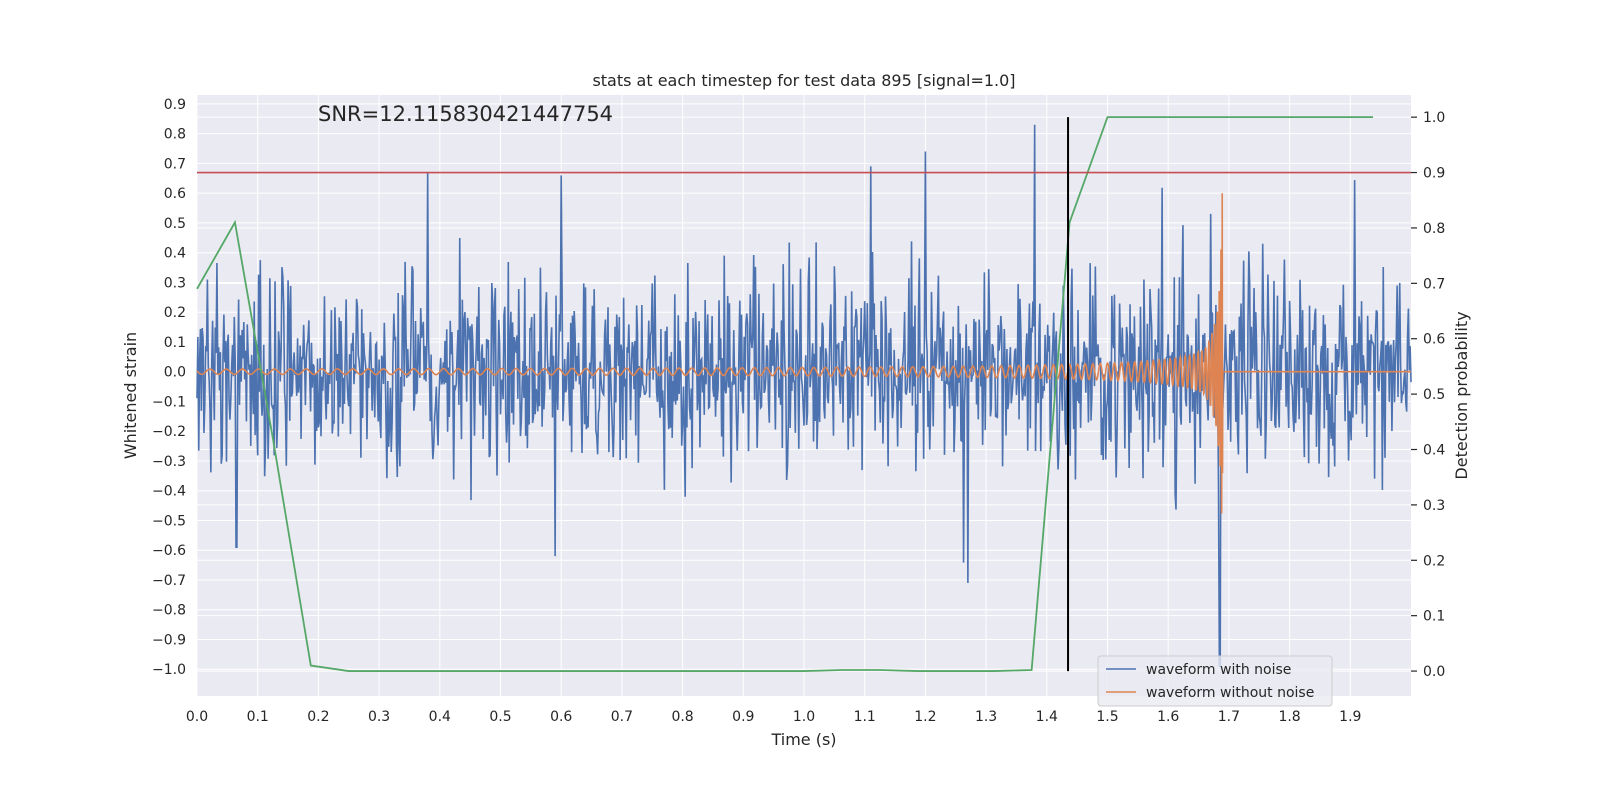 This screenshot has height=800, width=1600. I want to click on x-tick-label: 1.4, so click(1047, 717).